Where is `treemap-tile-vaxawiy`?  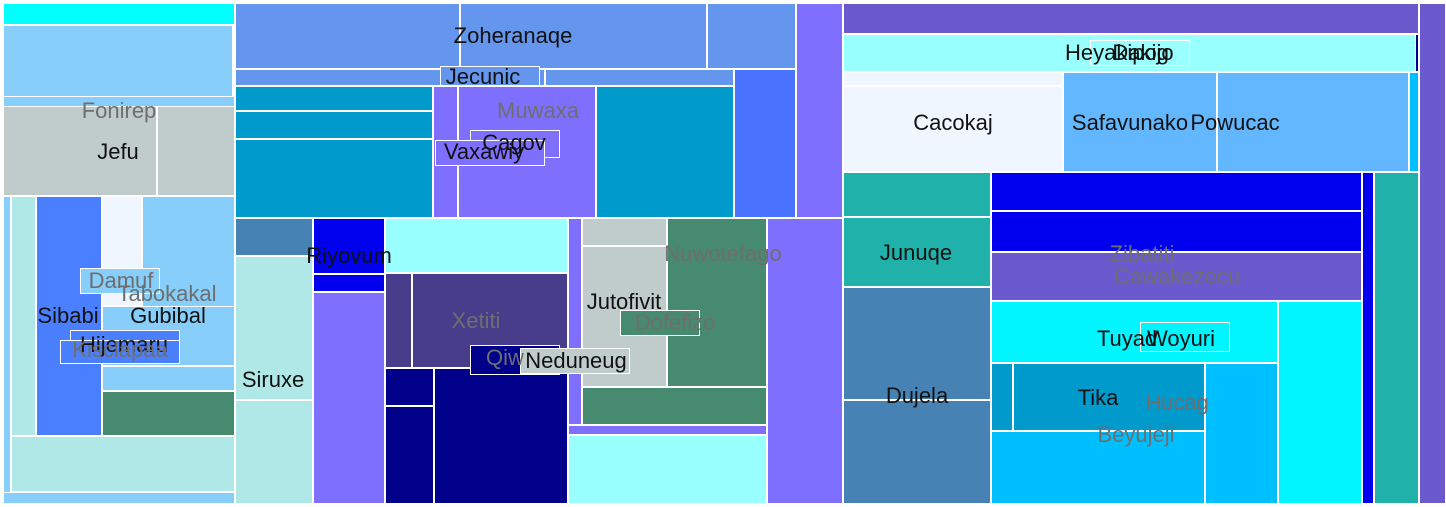
treemap-tile-vaxawiy is located at coordinates (490, 153).